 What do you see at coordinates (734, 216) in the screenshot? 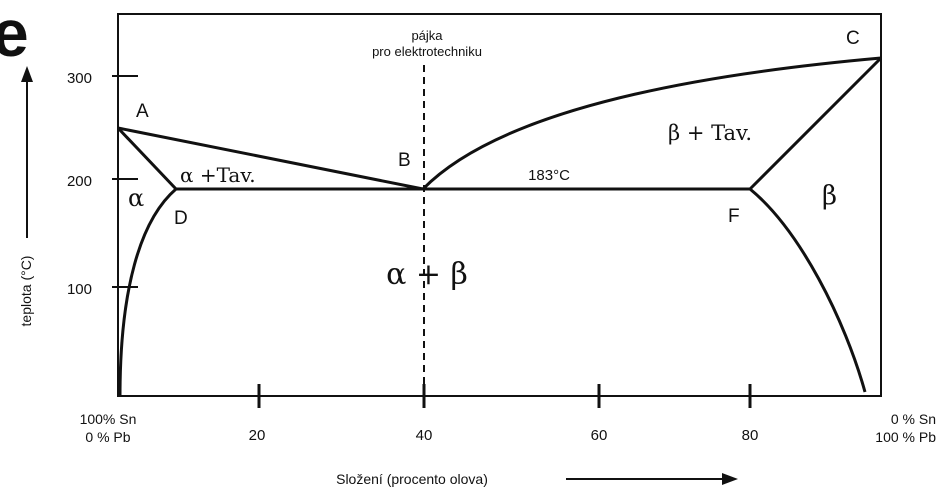
I see `point-f-label: F` at bounding box center [734, 216].